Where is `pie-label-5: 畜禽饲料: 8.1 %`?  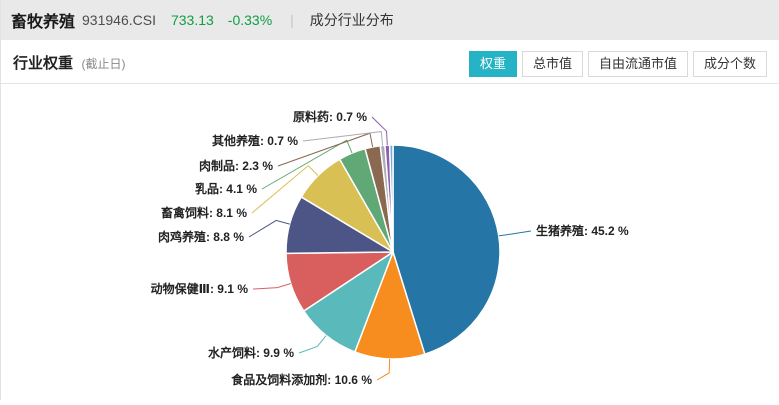 pie-label-5: 畜禽饲料: 8.1 % is located at coordinates (204, 212).